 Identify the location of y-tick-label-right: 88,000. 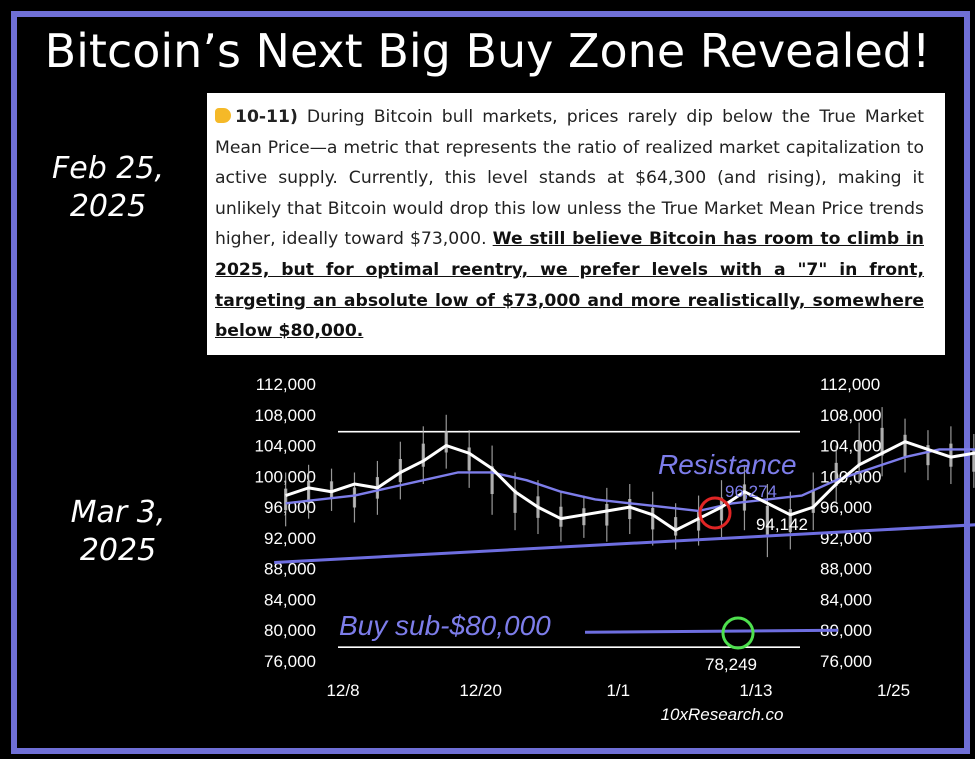
(846, 569).